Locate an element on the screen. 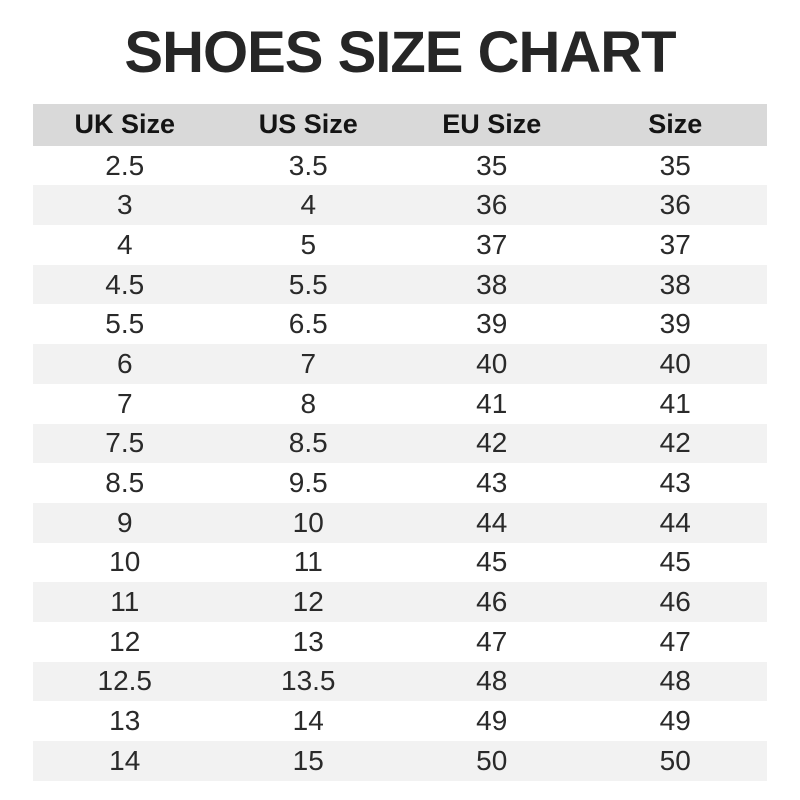  table-row: 12.5 13.5 48 48 is located at coordinates (400, 681).